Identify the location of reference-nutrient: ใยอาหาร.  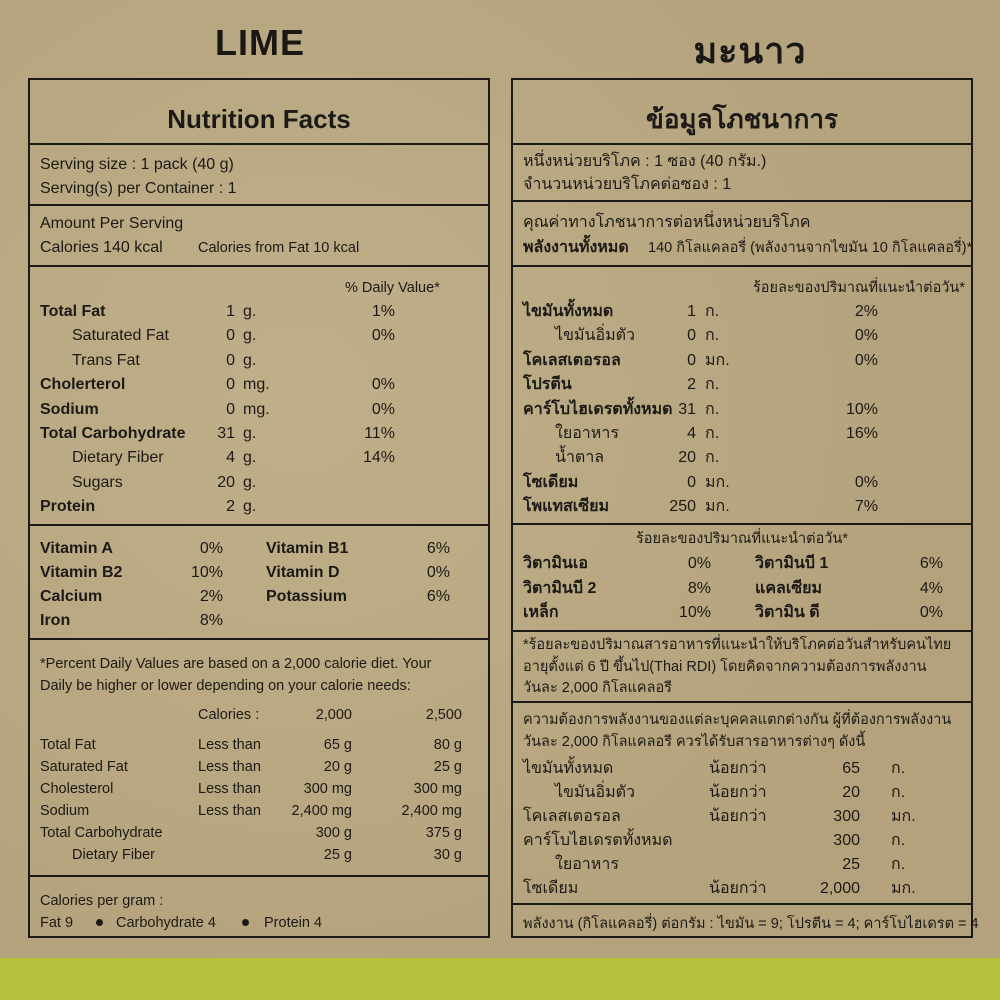
(587, 864).